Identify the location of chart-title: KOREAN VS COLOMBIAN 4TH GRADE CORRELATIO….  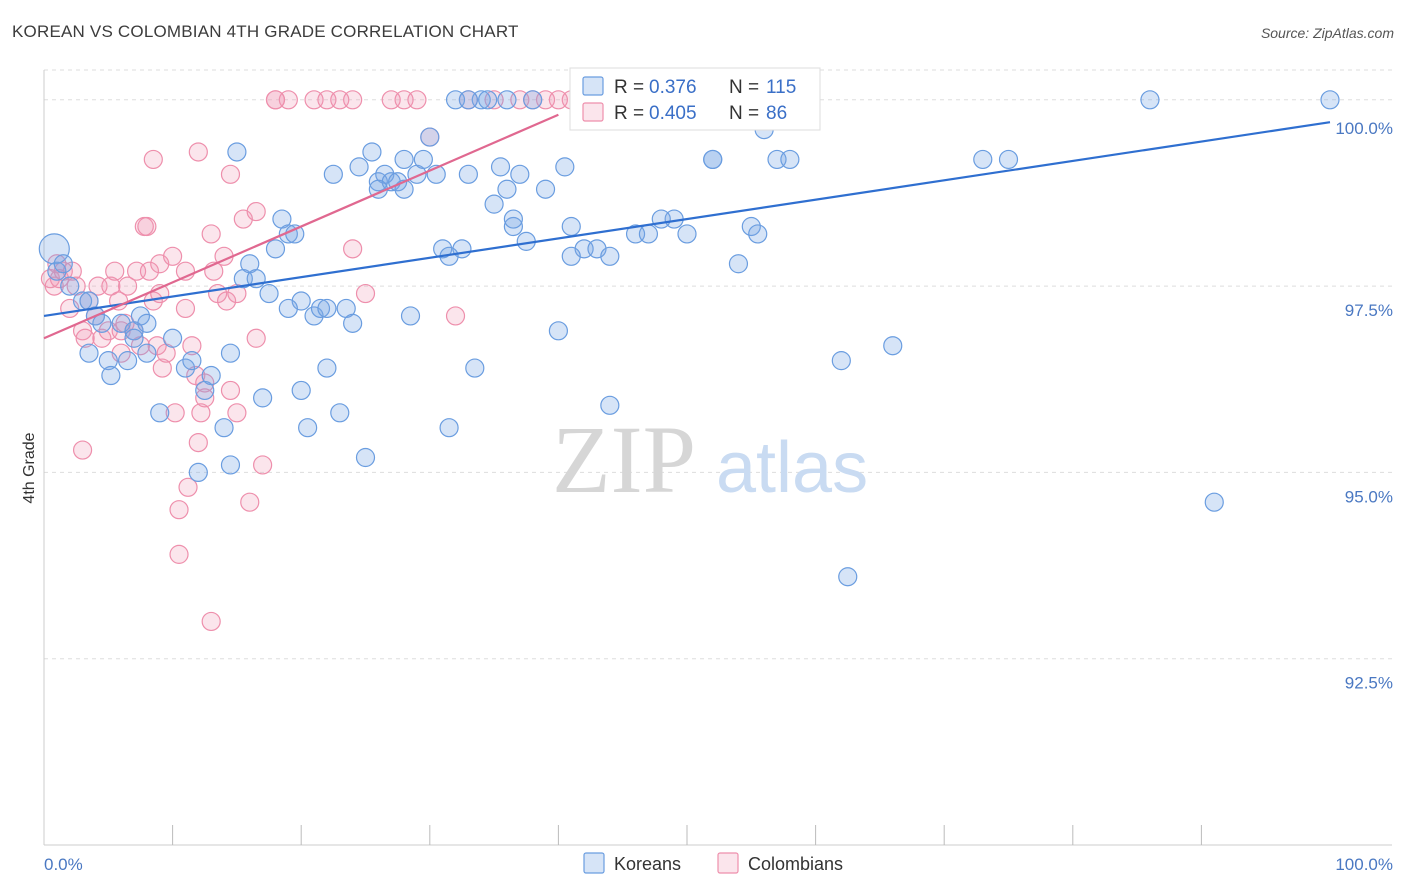
(265, 31).